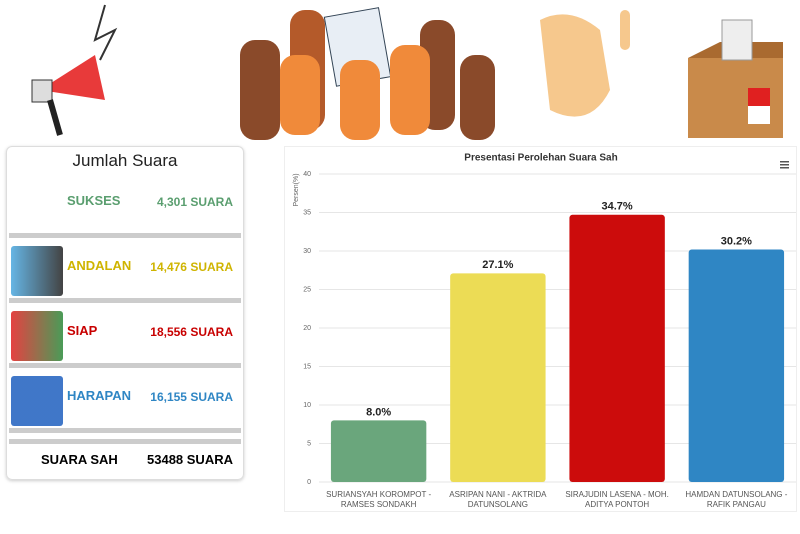 Image resolution: width=800 pixels, height=534 pixels. What do you see at coordinates (497, 265) in the screenshot?
I see `value-label: 27.1%` at bounding box center [497, 265].